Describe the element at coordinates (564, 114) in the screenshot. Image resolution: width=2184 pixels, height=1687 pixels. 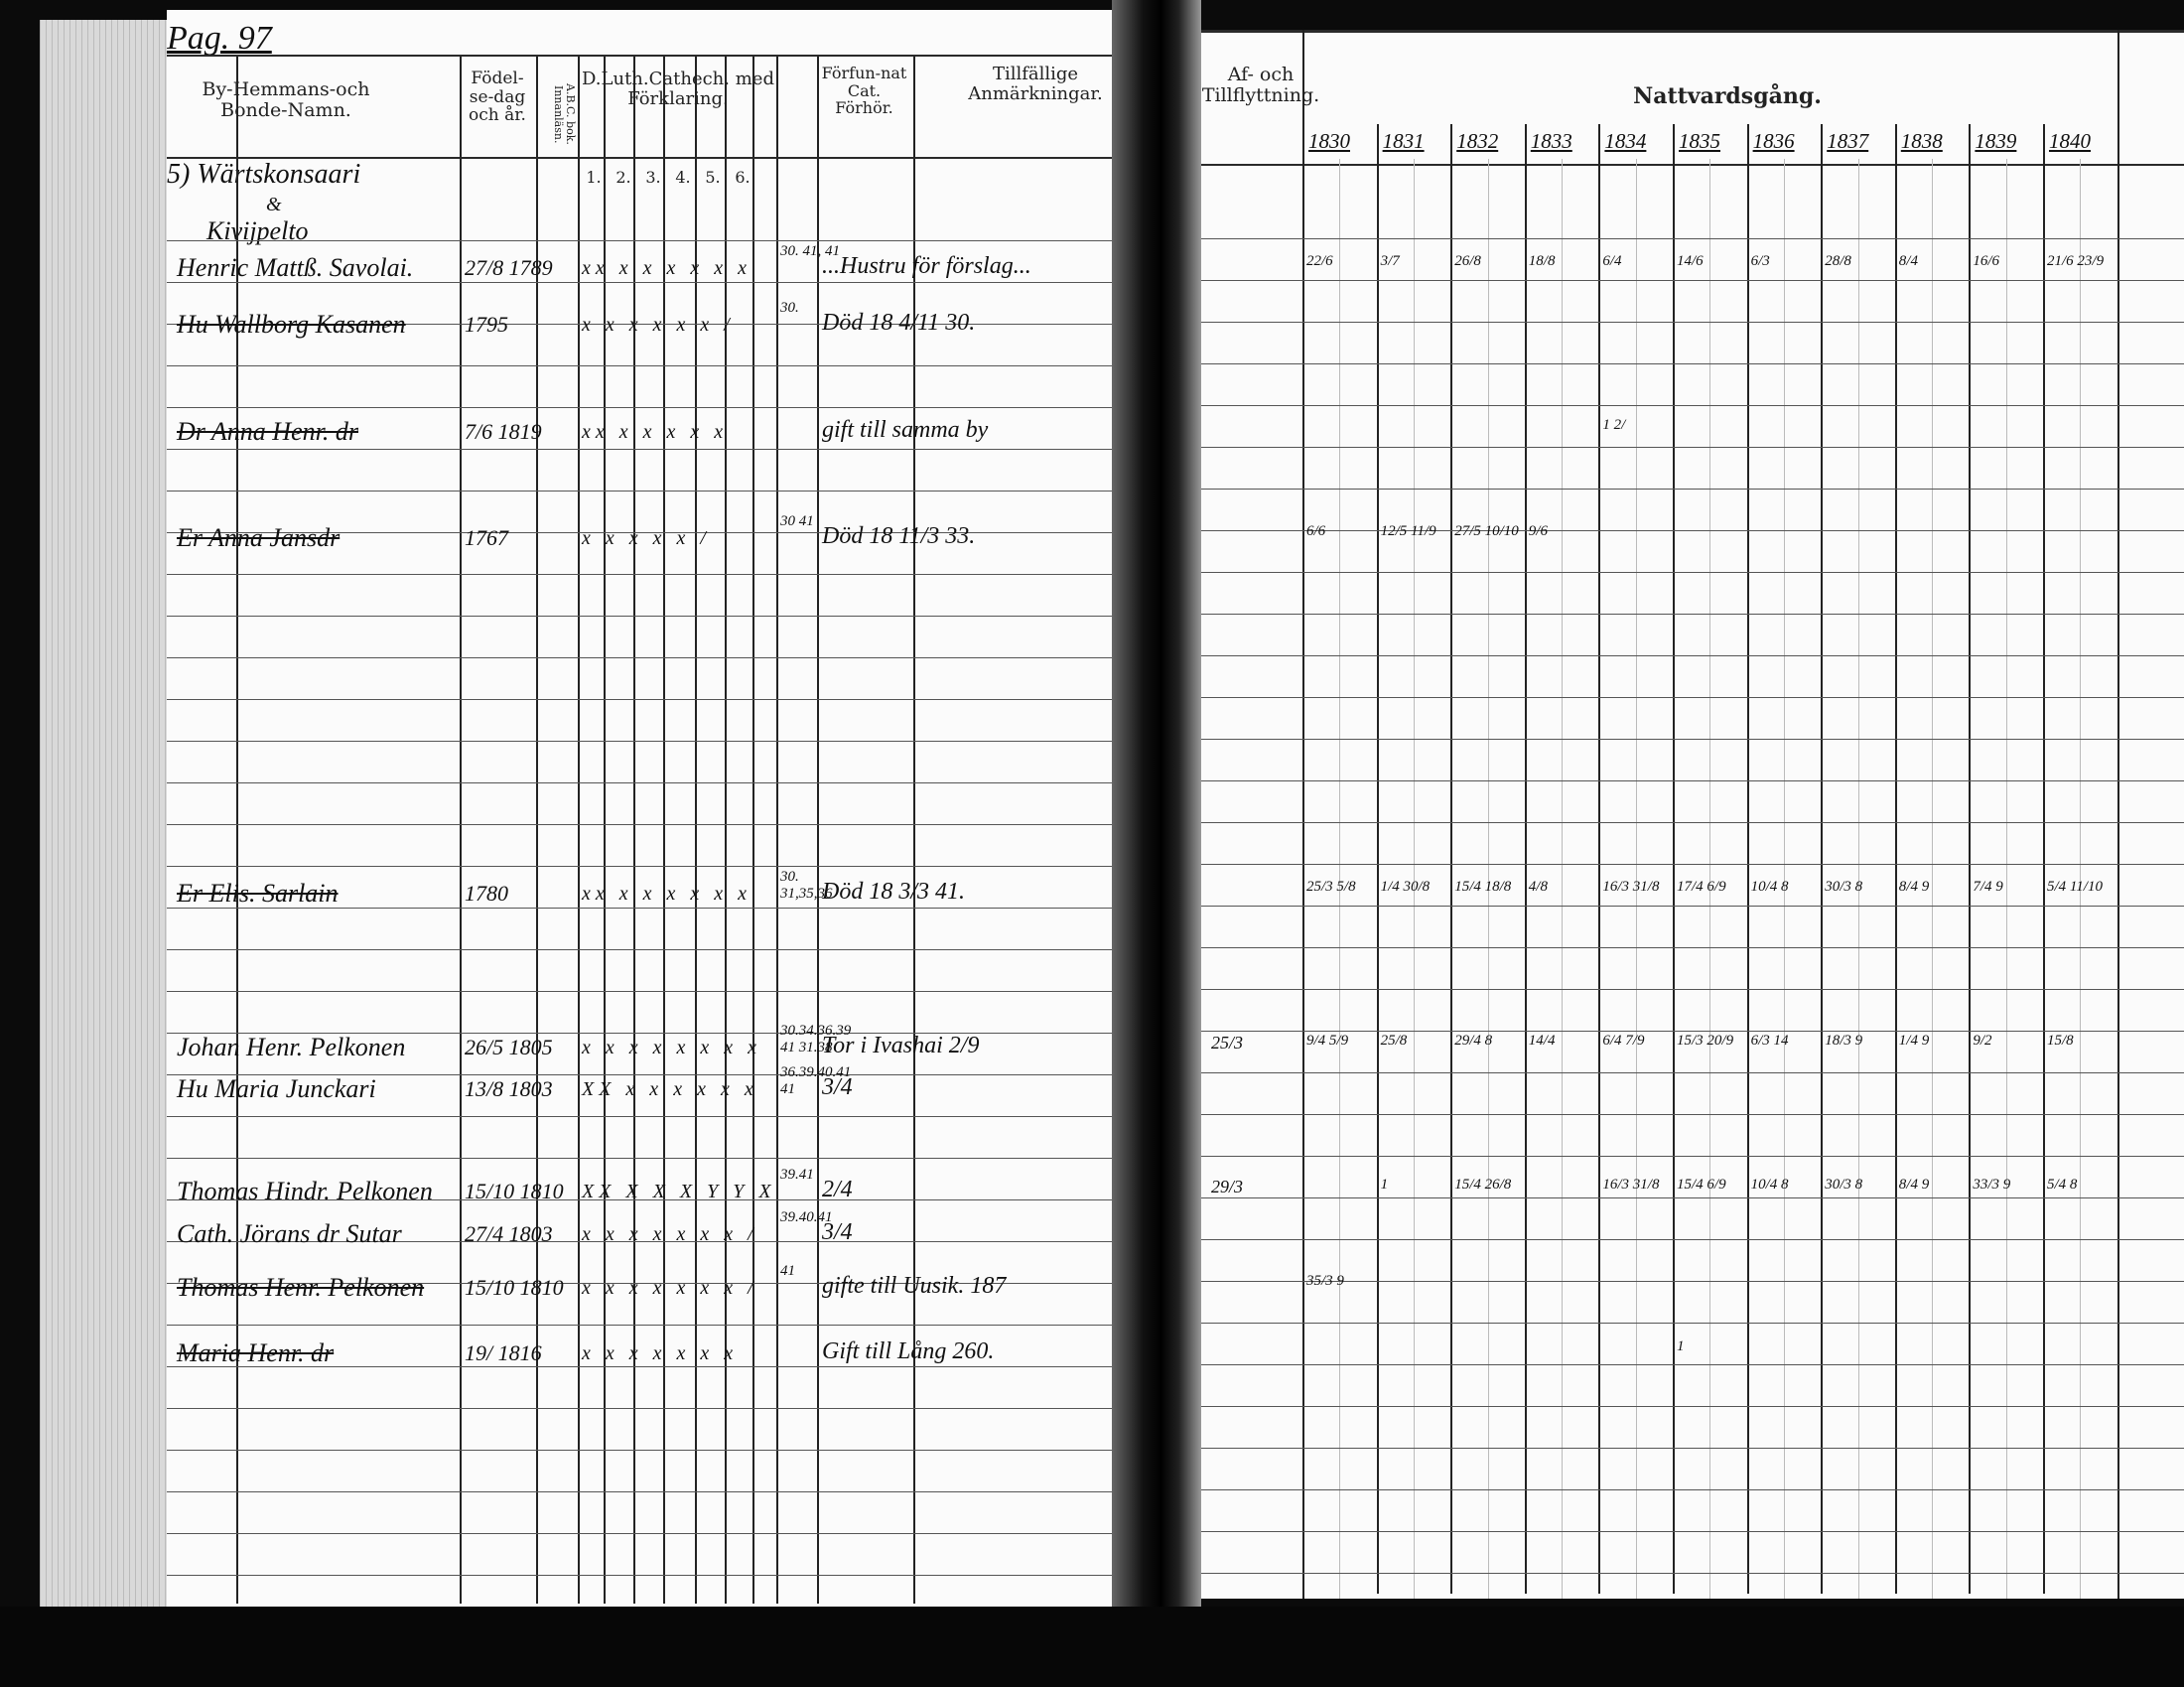
I see `header-abc: A.B.C. bok. Innanläsn.` at that location.